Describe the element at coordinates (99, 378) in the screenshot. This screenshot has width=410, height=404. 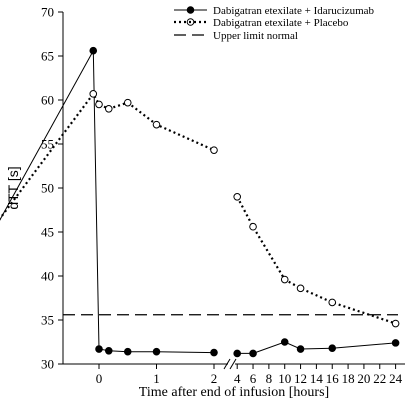
I see `x-tick-label: 0` at that location.